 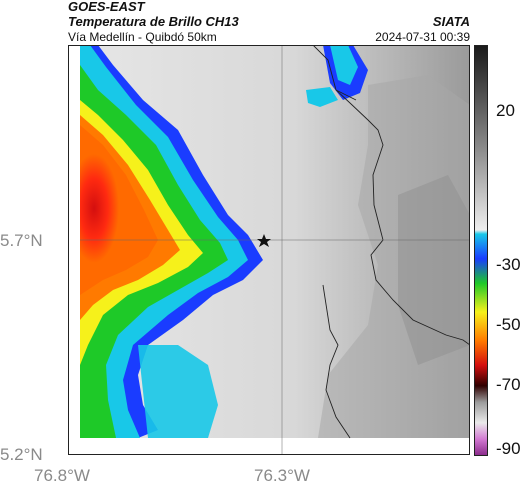 What do you see at coordinates (505, 110) in the screenshot?
I see `colorbar-tick-20: 20` at bounding box center [505, 110].